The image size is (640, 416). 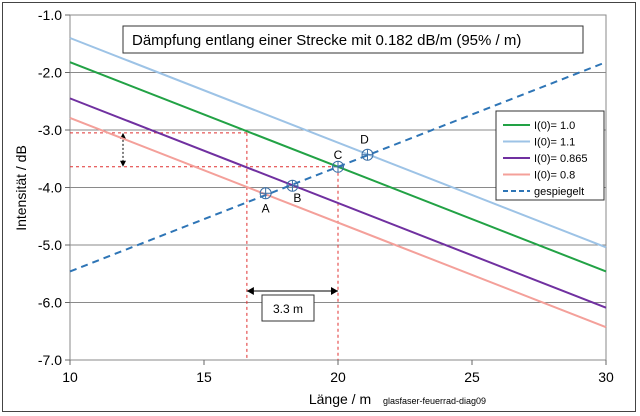 What do you see at coordinates (554, 176) in the screenshot?
I see `legend-label-3: I(0)= 0.8` at bounding box center [554, 176].